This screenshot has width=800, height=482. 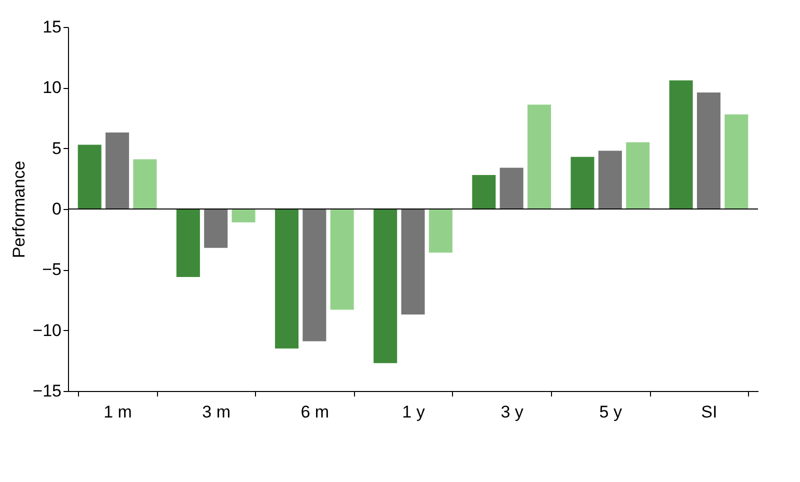 What do you see at coordinates (414, 412) in the screenshot?
I see `x-tick-label: 1 y` at bounding box center [414, 412].